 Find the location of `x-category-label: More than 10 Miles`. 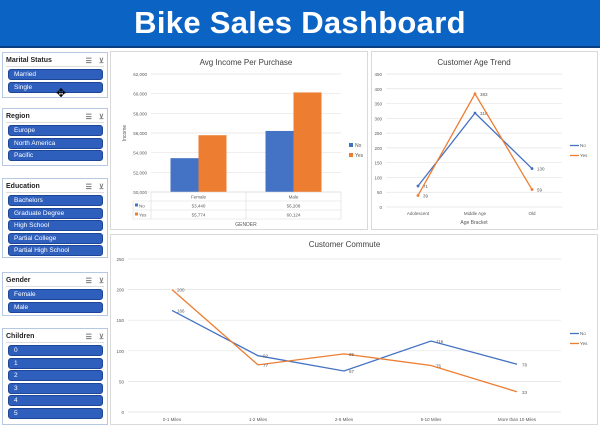

x-category-label: More than 10 Miles is located at coordinates (517, 419).